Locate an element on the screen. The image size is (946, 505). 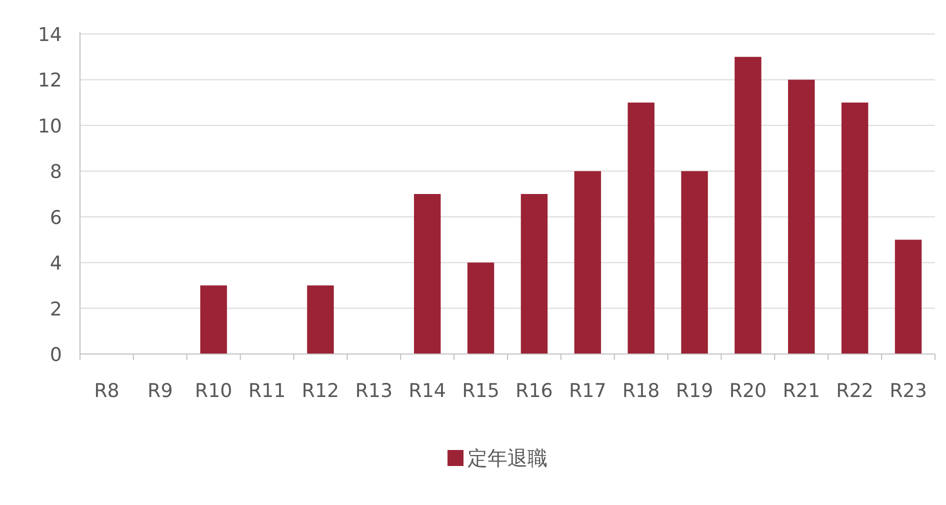
y-tick-label: 8 is located at coordinates (56, 172).